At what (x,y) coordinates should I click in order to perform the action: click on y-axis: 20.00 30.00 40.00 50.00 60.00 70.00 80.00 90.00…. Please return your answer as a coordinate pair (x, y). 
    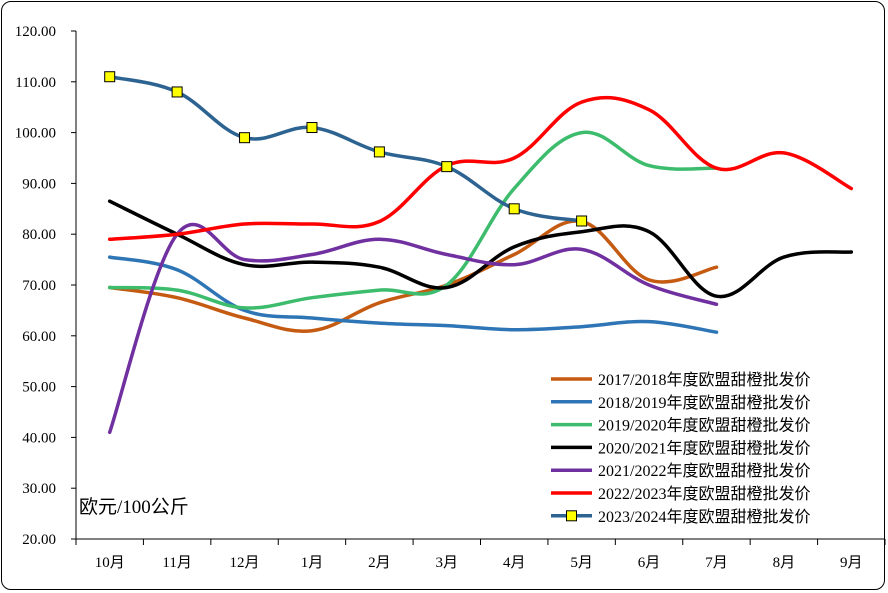
    Looking at the image, I should click on (46, 286).